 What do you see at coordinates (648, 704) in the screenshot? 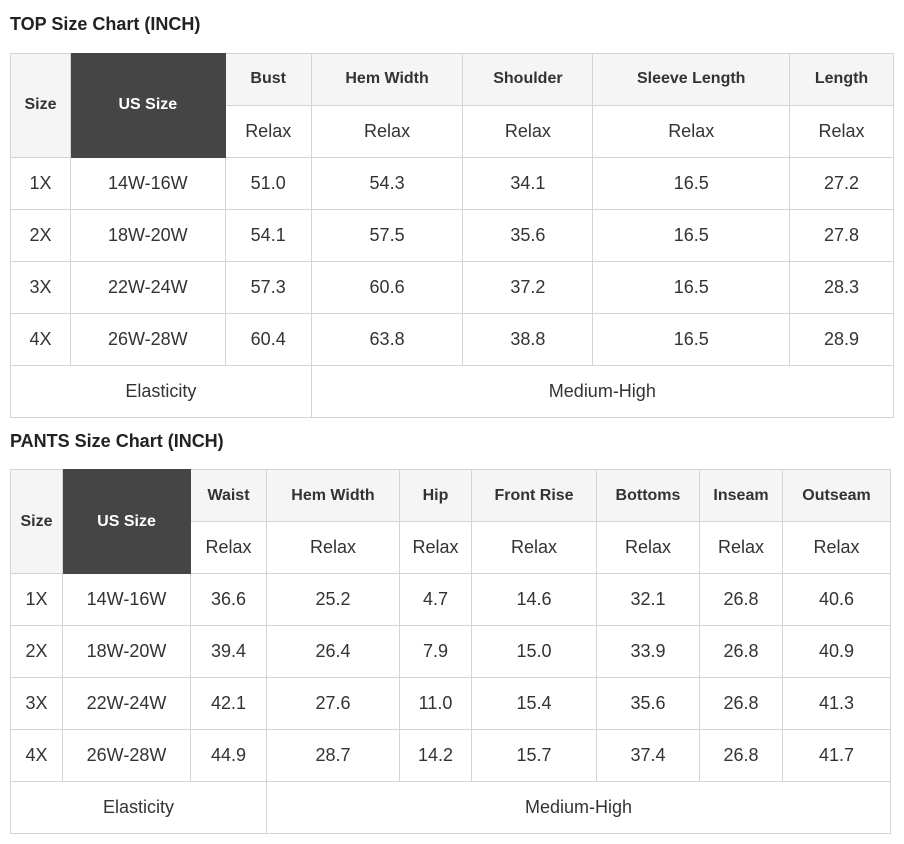
I see `measurement-cell: 35.6` at bounding box center [648, 704].